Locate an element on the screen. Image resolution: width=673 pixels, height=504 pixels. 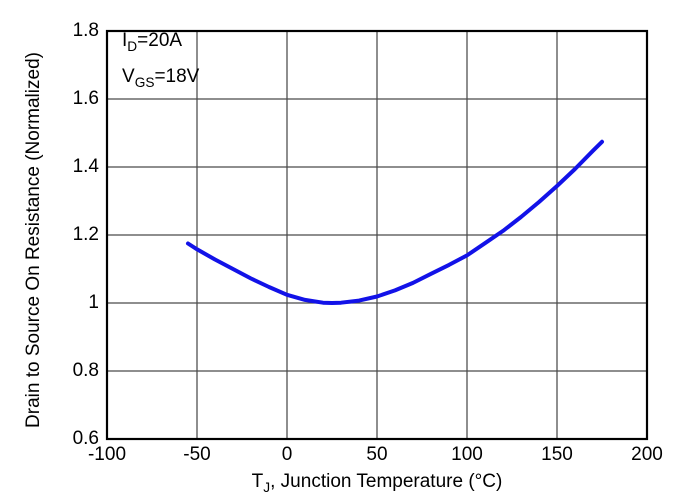
x-axis-title-symbol: T is located at coordinates (257, 481).